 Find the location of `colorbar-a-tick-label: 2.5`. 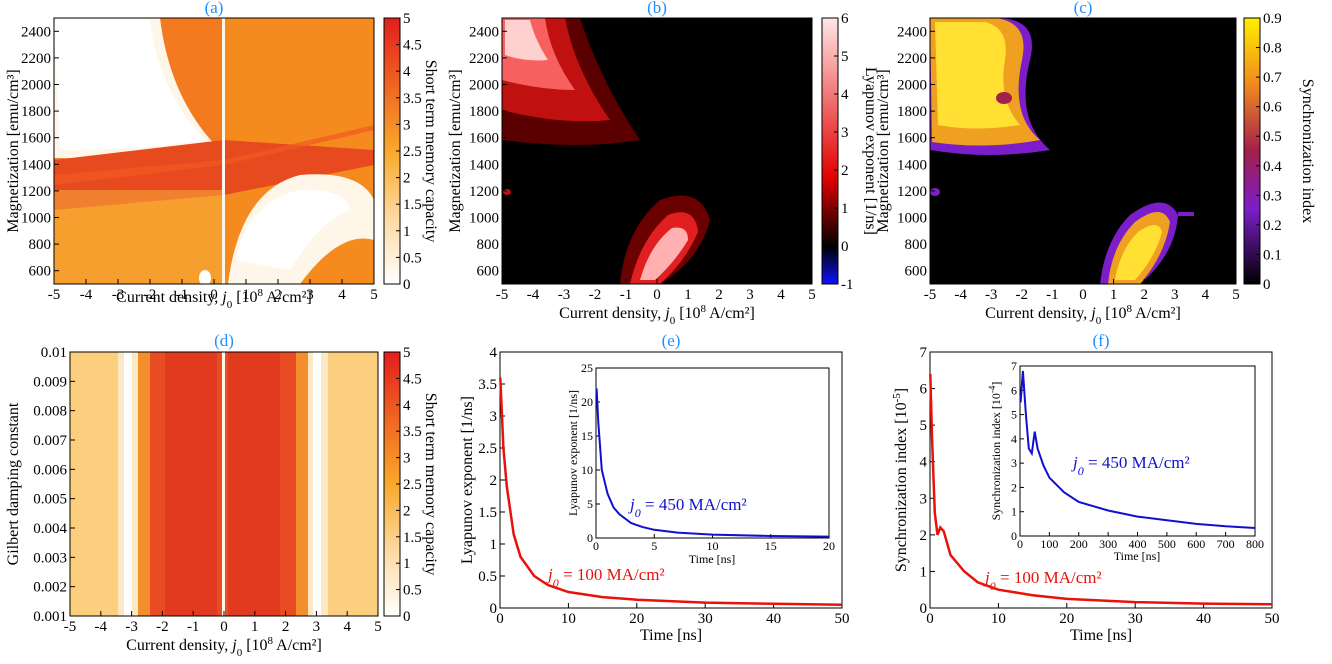

colorbar-a-tick-label: 2.5 is located at coordinates (412, 152).